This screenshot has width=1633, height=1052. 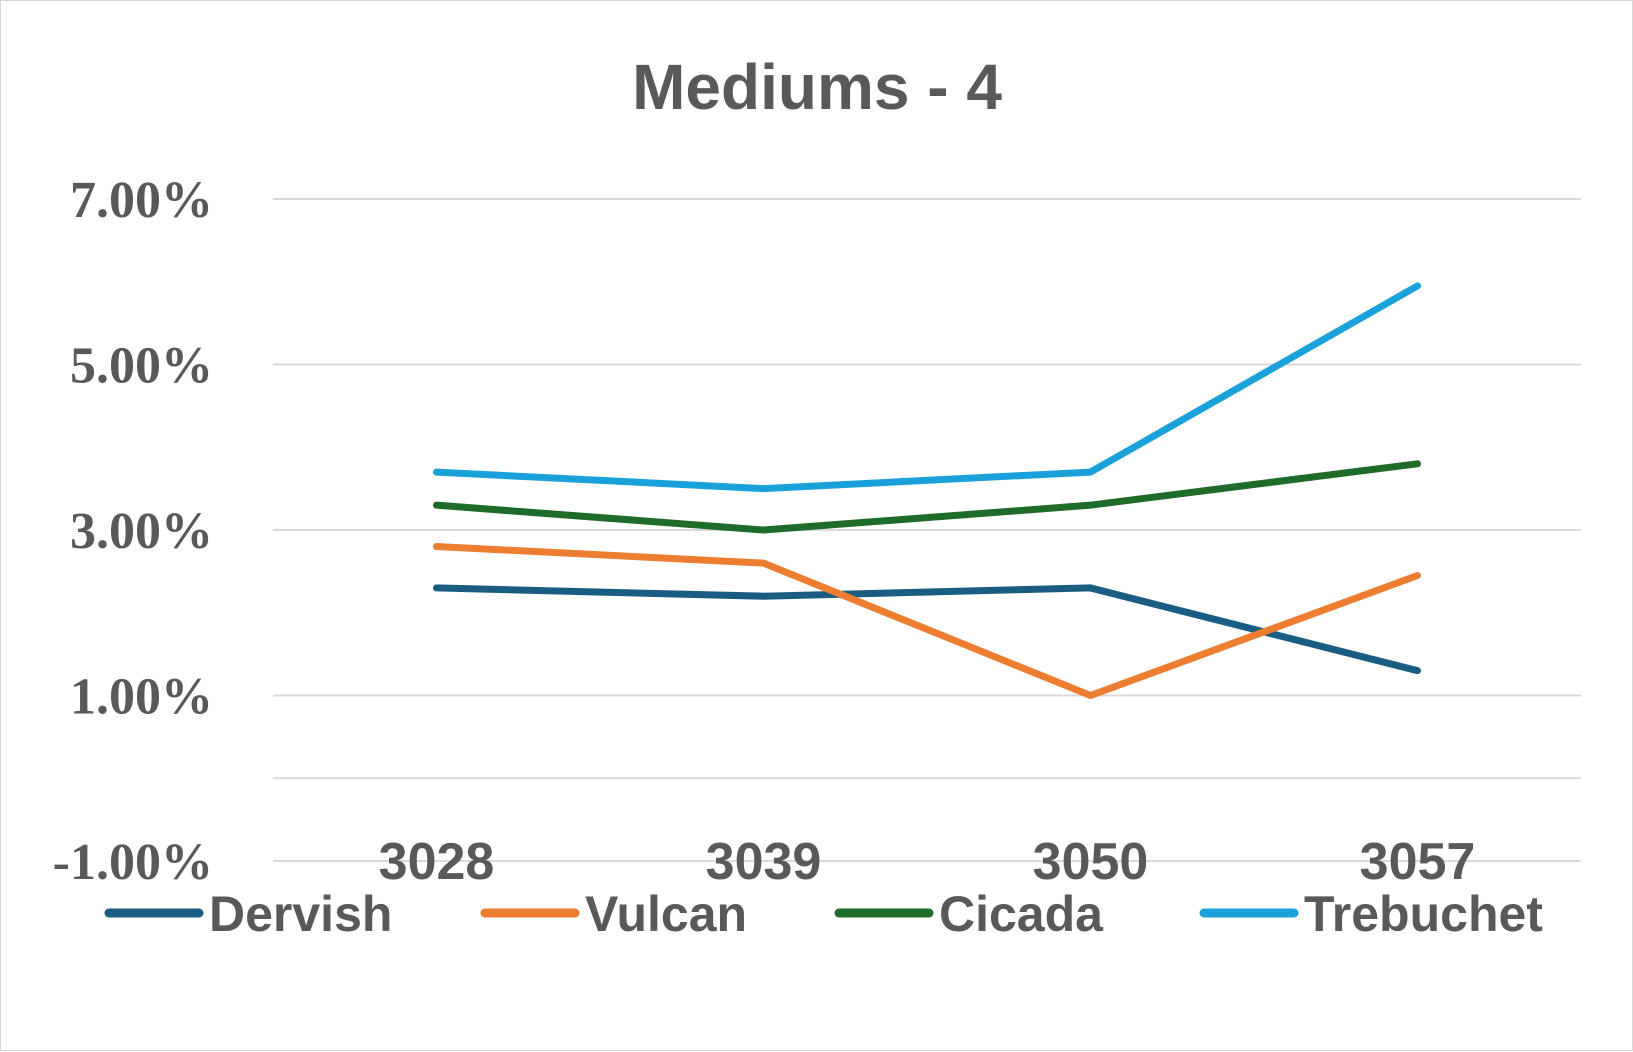 What do you see at coordinates (817, 87) in the screenshot?
I see `chart-title: Mediums - 4` at bounding box center [817, 87].